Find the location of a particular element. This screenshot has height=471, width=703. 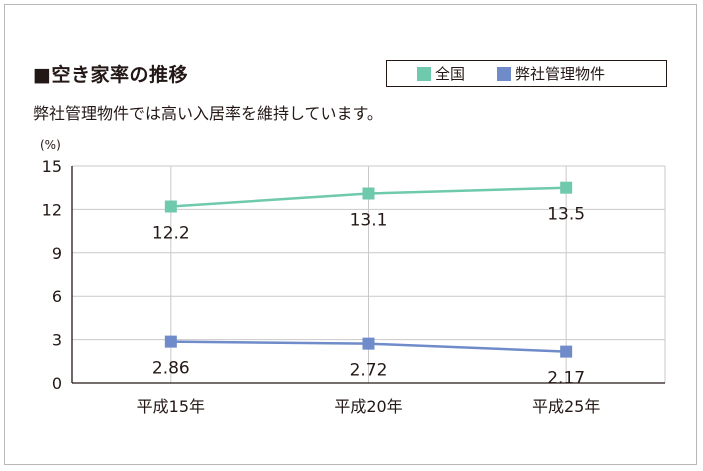

chart-title: ■空き家率の推移 is located at coordinates (110, 75).